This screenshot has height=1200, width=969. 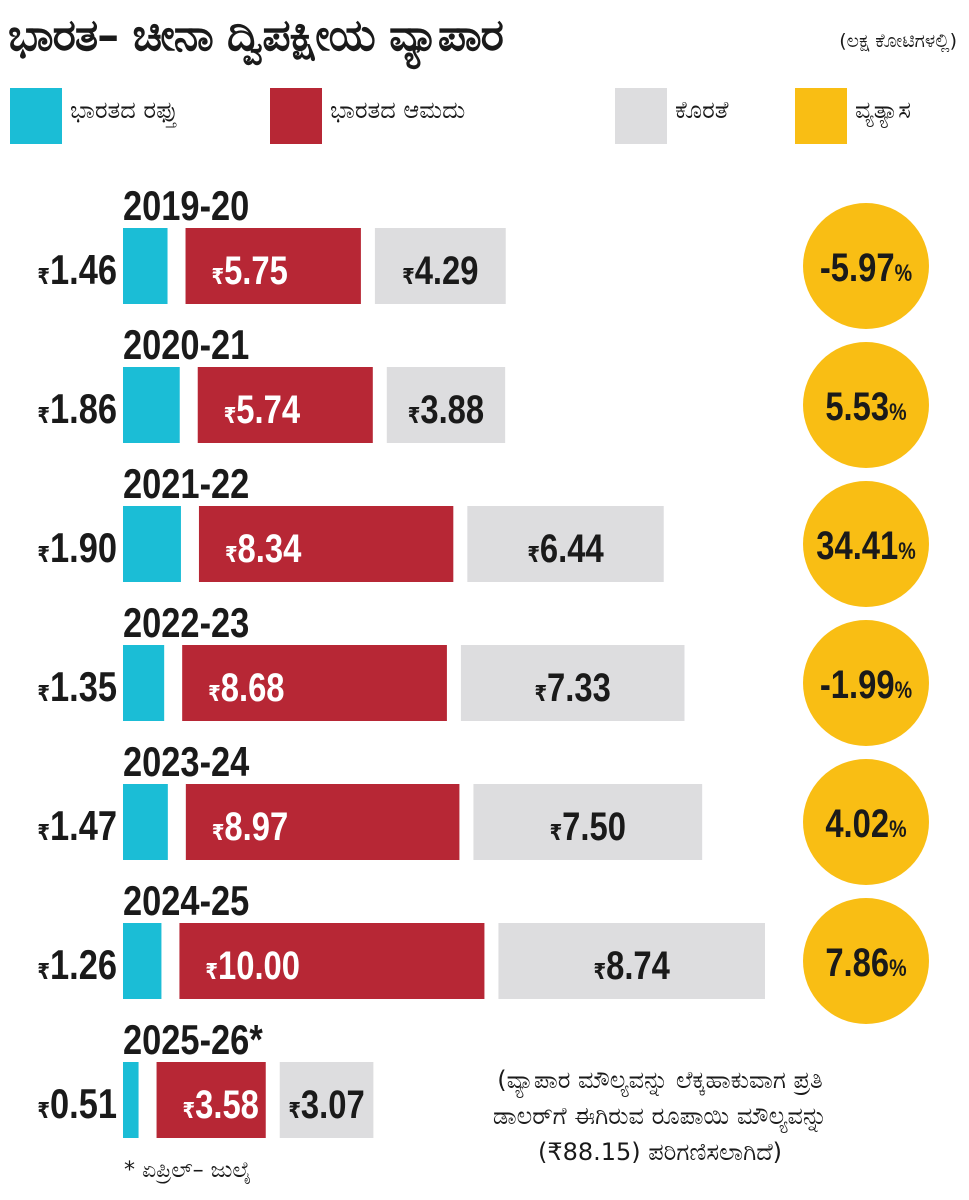 I want to click on label-imports: ₹10.00, so click(x=252, y=965).